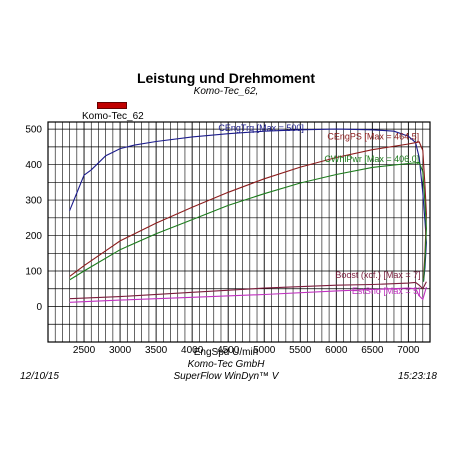  I want to click on run-time: 15:23:18, so click(417, 376).